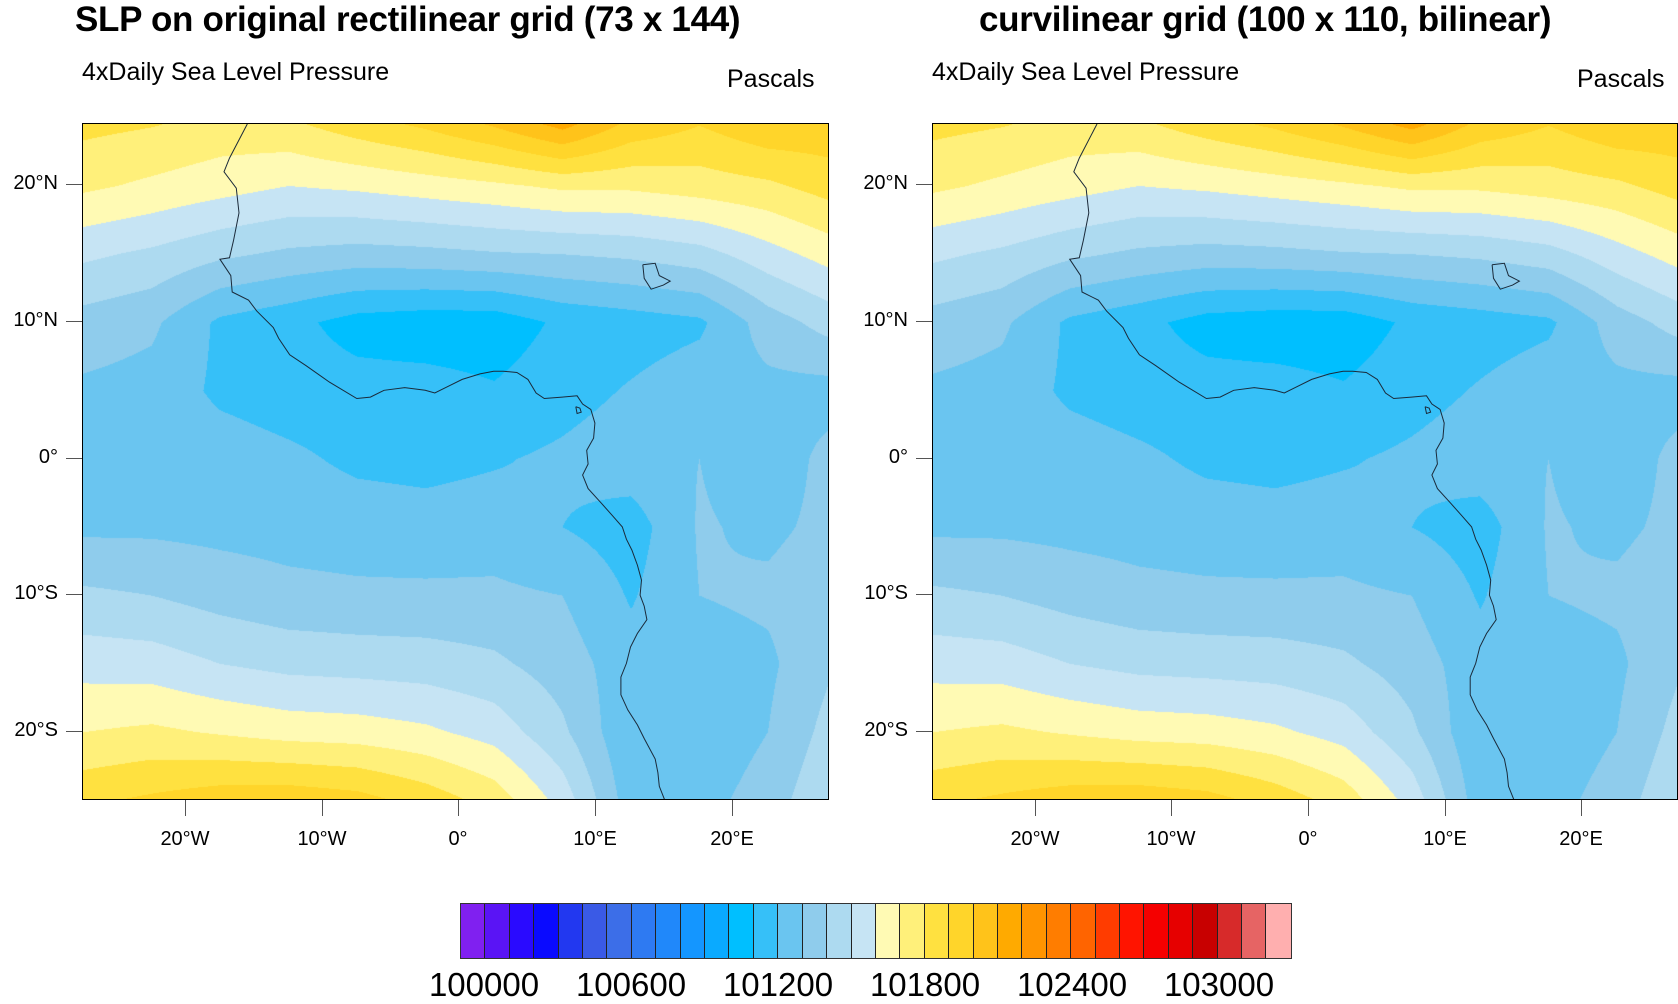 The image size is (1678, 1004). I want to click on left-panel-variable-label: 4xDaily Sea Level Pressure, so click(236, 72).